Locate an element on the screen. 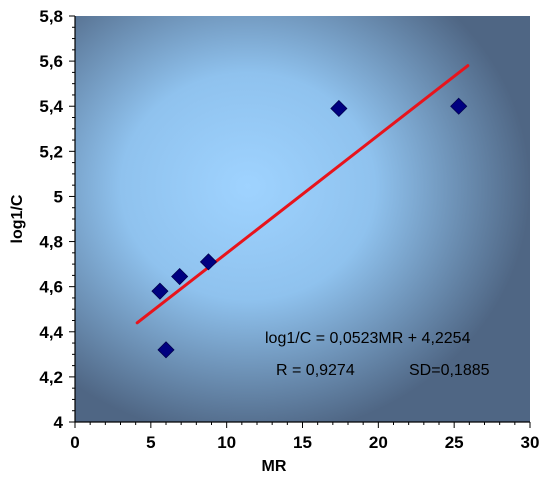 The image size is (550, 484). x-tick-label: 30 is located at coordinates (530, 442).